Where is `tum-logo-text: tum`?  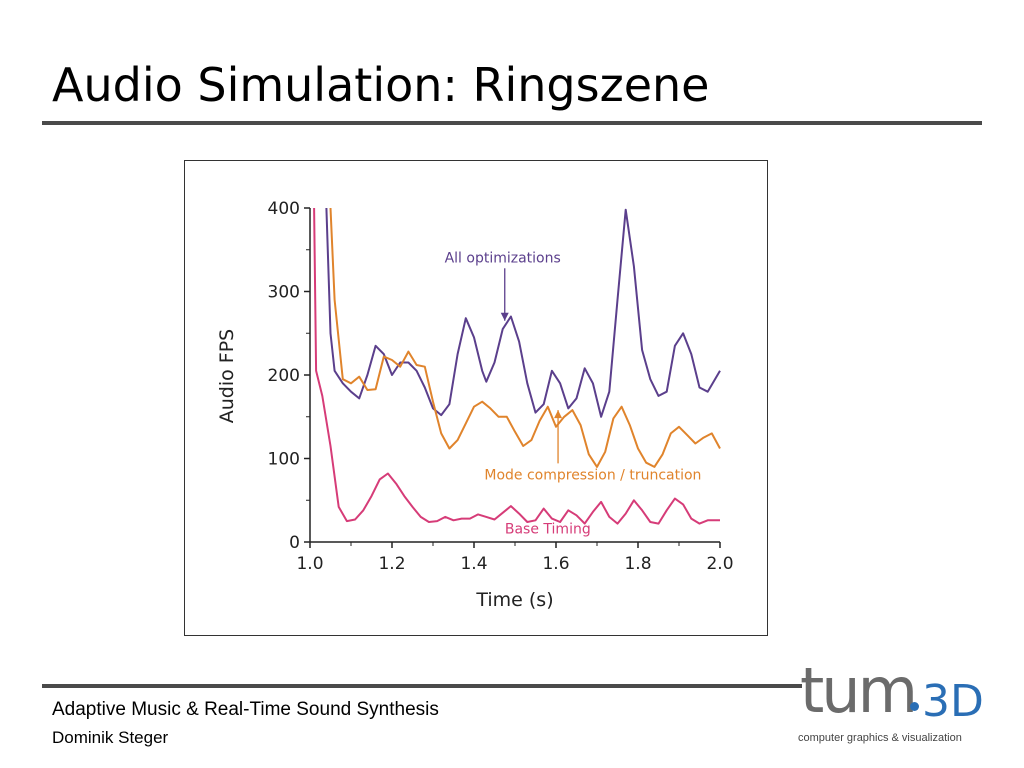 tum-logo-text: tum is located at coordinates (859, 690).